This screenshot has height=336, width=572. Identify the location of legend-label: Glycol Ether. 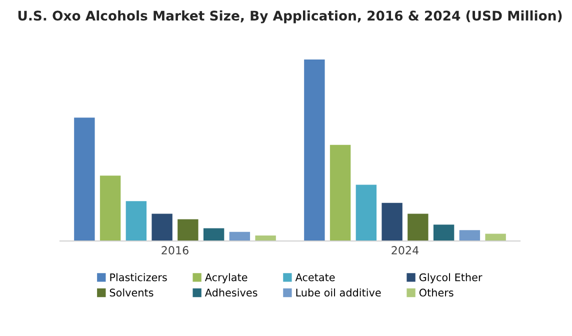
(450, 278).